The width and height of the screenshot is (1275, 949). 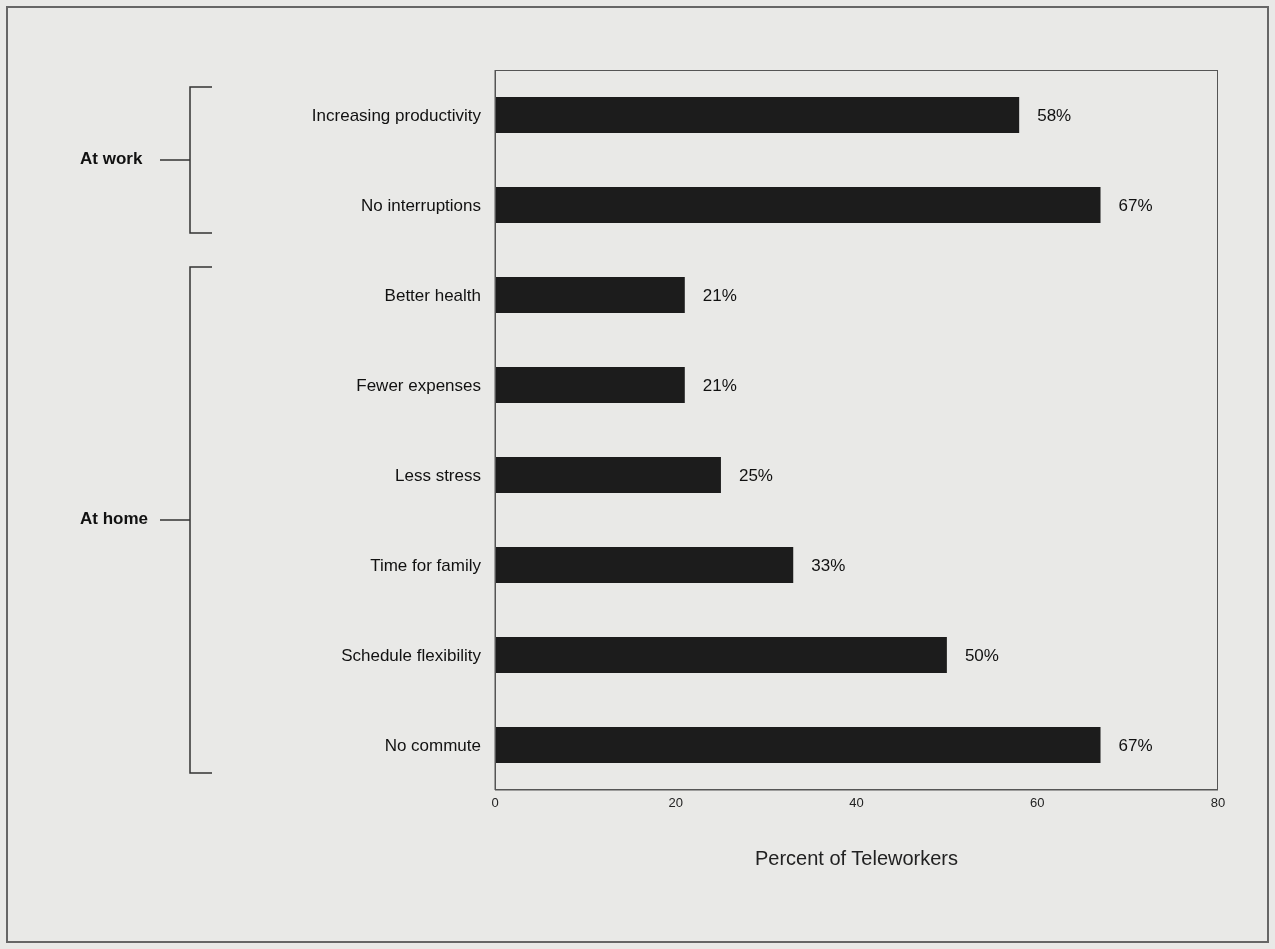 I want to click on x-tick-label: 80, so click(x=1218, y=803).